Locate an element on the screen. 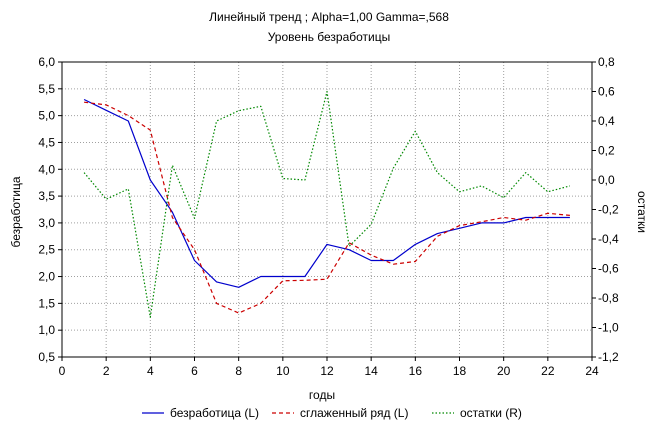  x-tick-label: 16 is located at coordinates (416, 371).